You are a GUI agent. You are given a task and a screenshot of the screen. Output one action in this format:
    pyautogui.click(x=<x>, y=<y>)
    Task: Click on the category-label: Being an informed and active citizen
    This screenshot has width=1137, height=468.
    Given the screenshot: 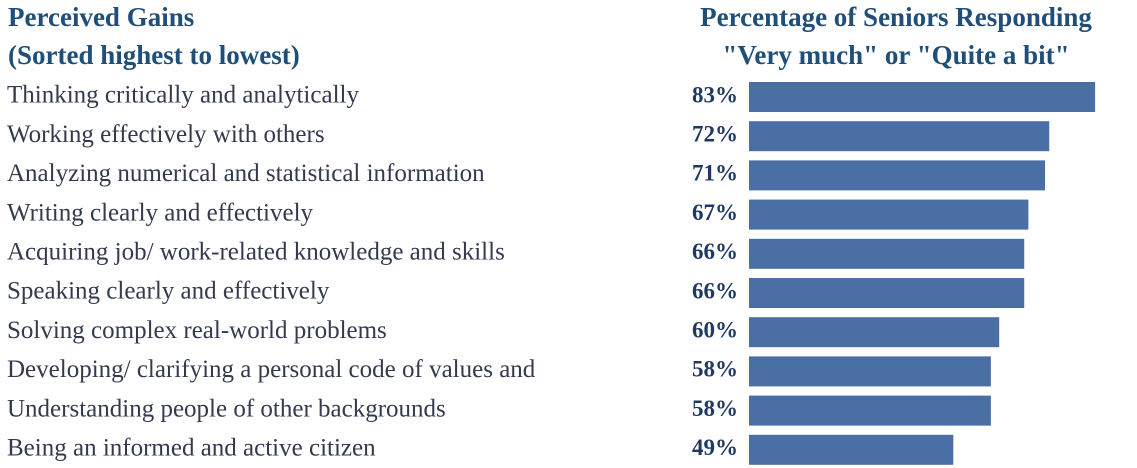 What is the action you would take?
    pyautogui.click(x=191, y=448)
    